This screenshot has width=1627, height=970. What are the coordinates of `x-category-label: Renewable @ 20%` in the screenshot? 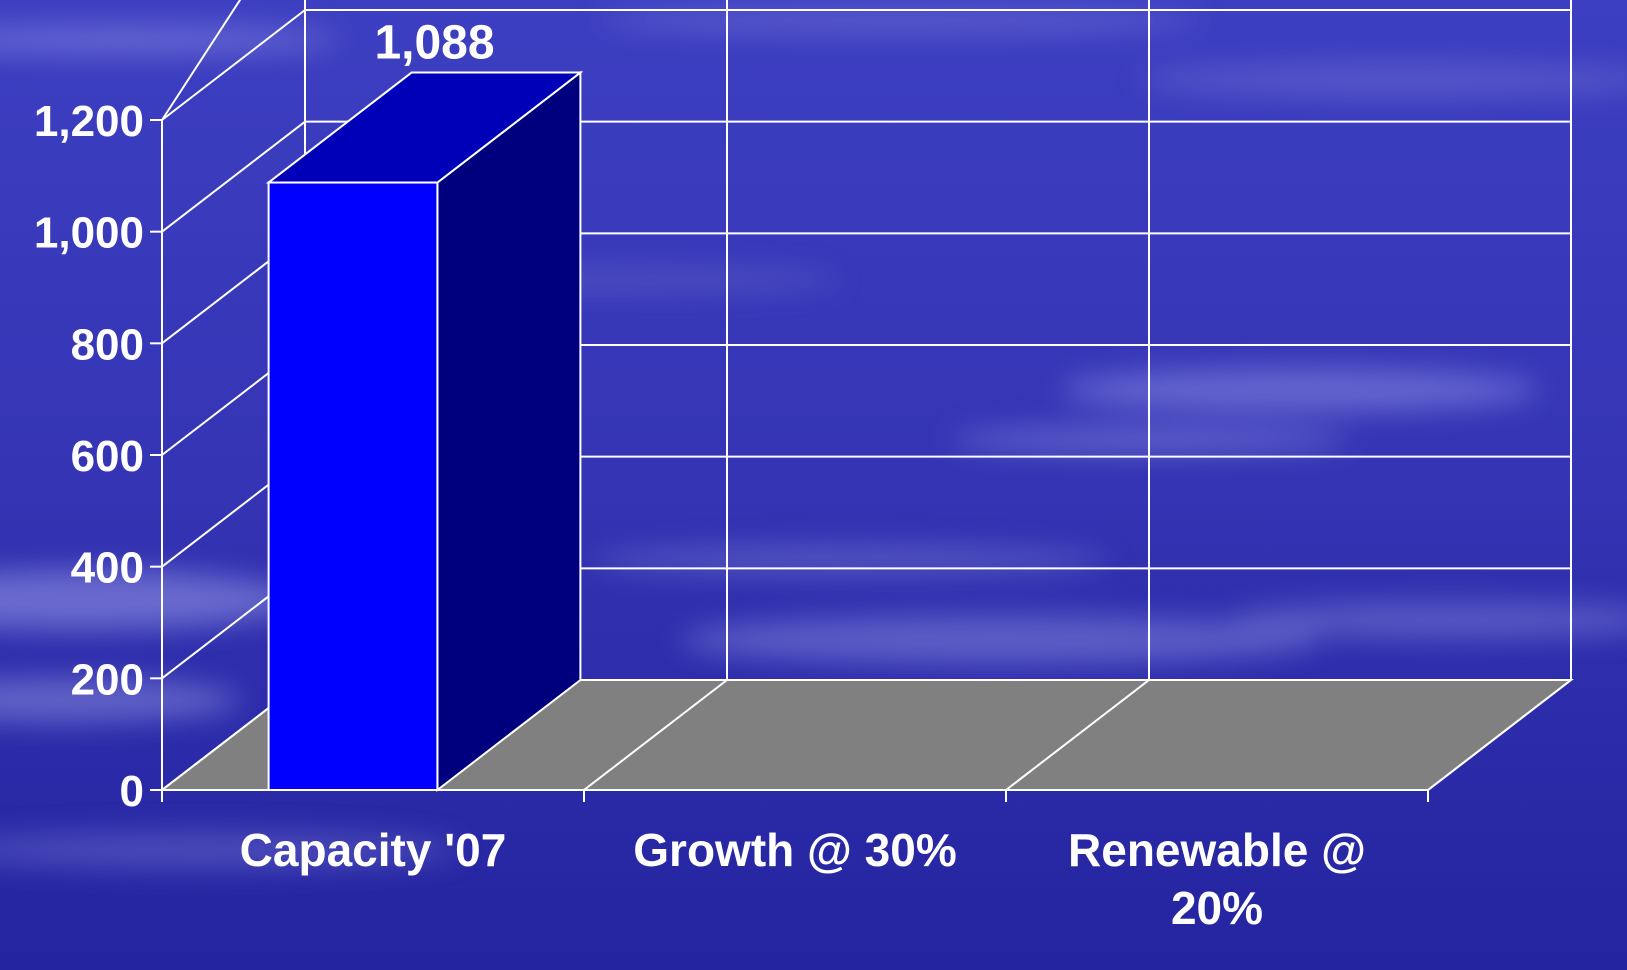 It's located at (1217, 879).